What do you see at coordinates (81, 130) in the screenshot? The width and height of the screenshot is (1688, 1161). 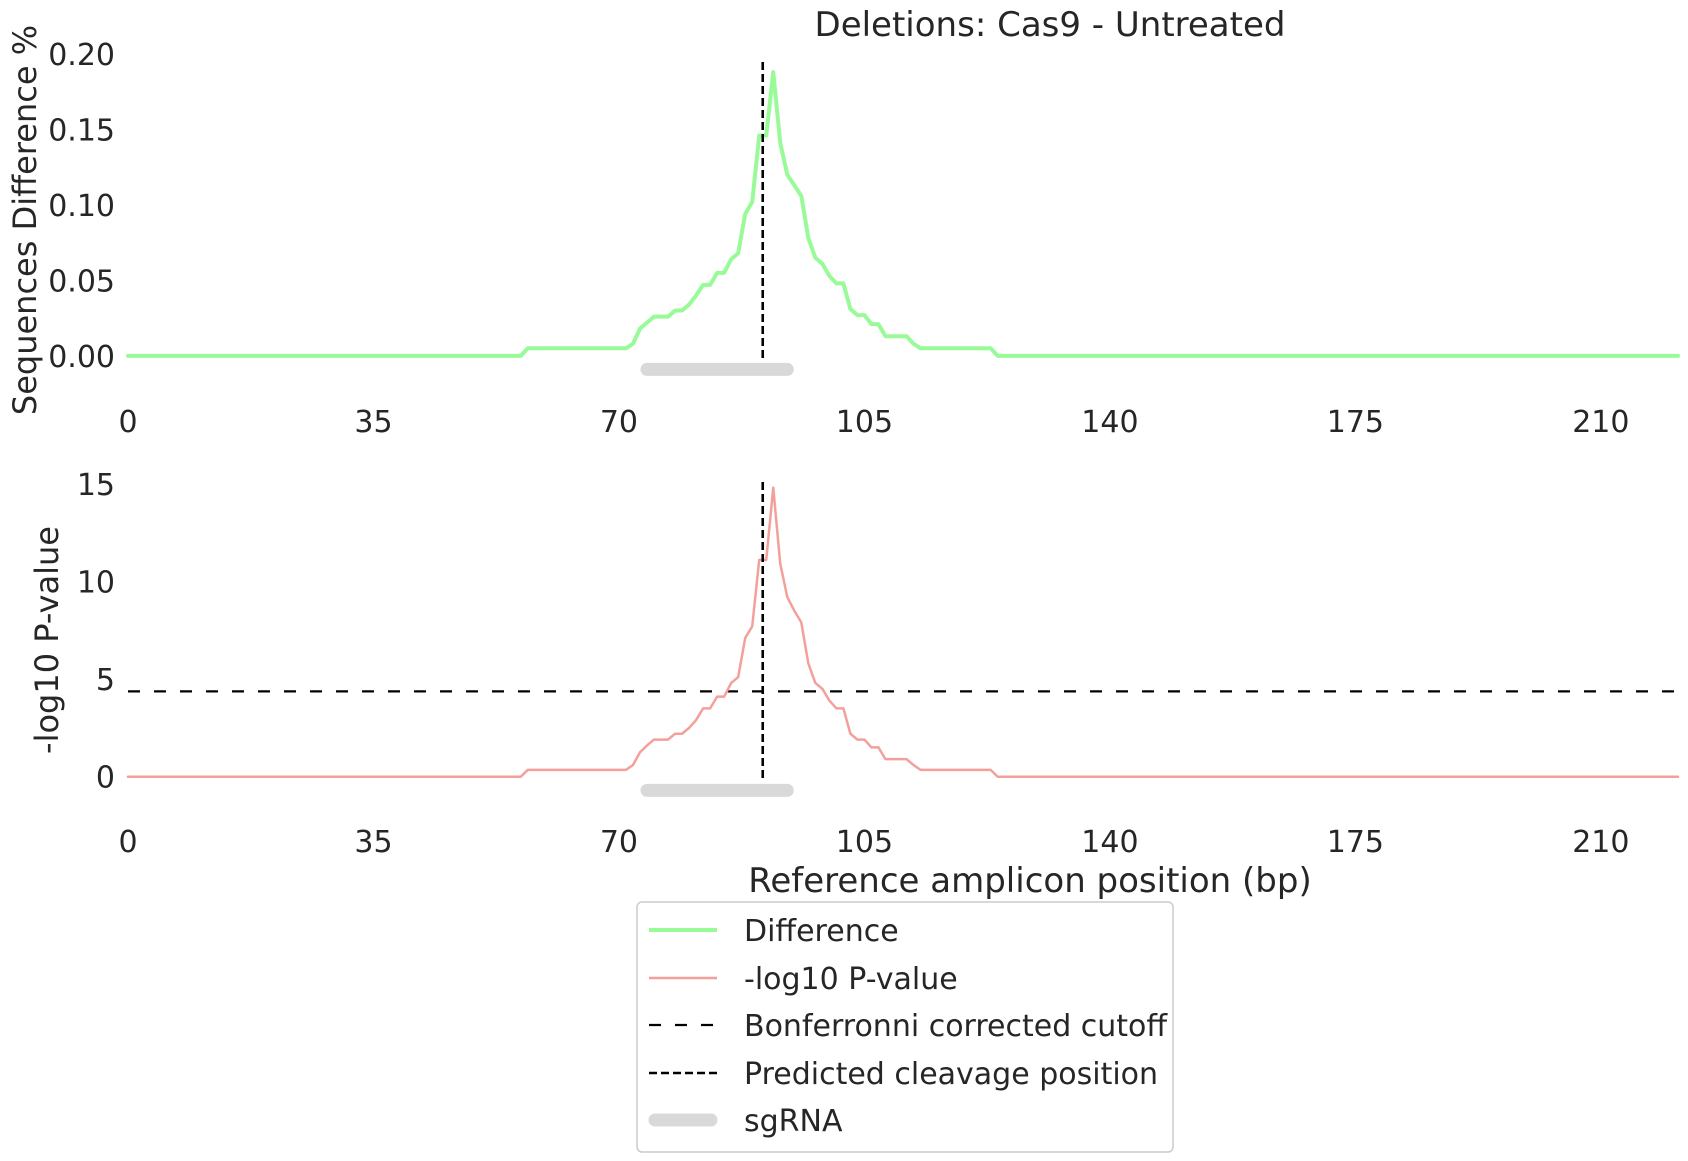 I see `y-tick-label: 0.15` at bounding box center [81, 130].